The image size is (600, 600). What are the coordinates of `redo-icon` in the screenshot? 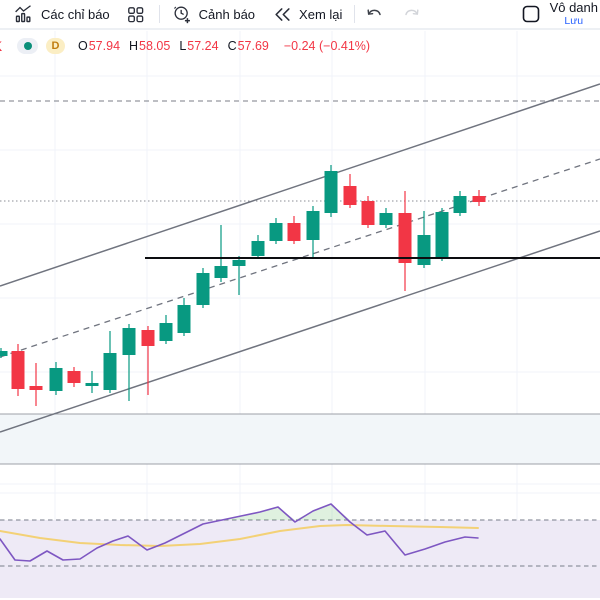 It's located at (411, 14).